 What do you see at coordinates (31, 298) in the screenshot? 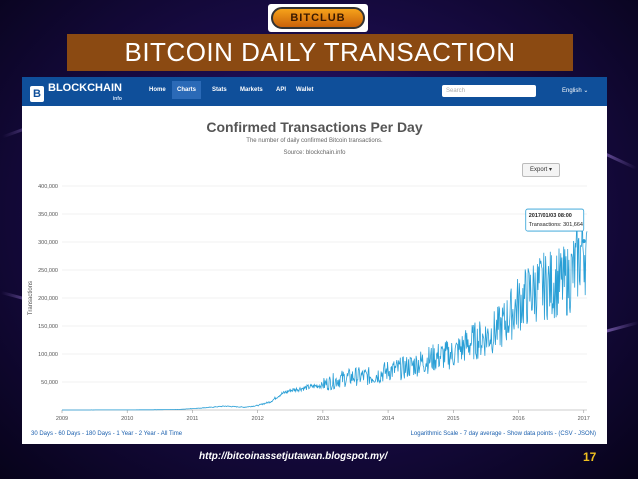
I see `y-axis-label: Transactions` at bounding box center [31, 298].